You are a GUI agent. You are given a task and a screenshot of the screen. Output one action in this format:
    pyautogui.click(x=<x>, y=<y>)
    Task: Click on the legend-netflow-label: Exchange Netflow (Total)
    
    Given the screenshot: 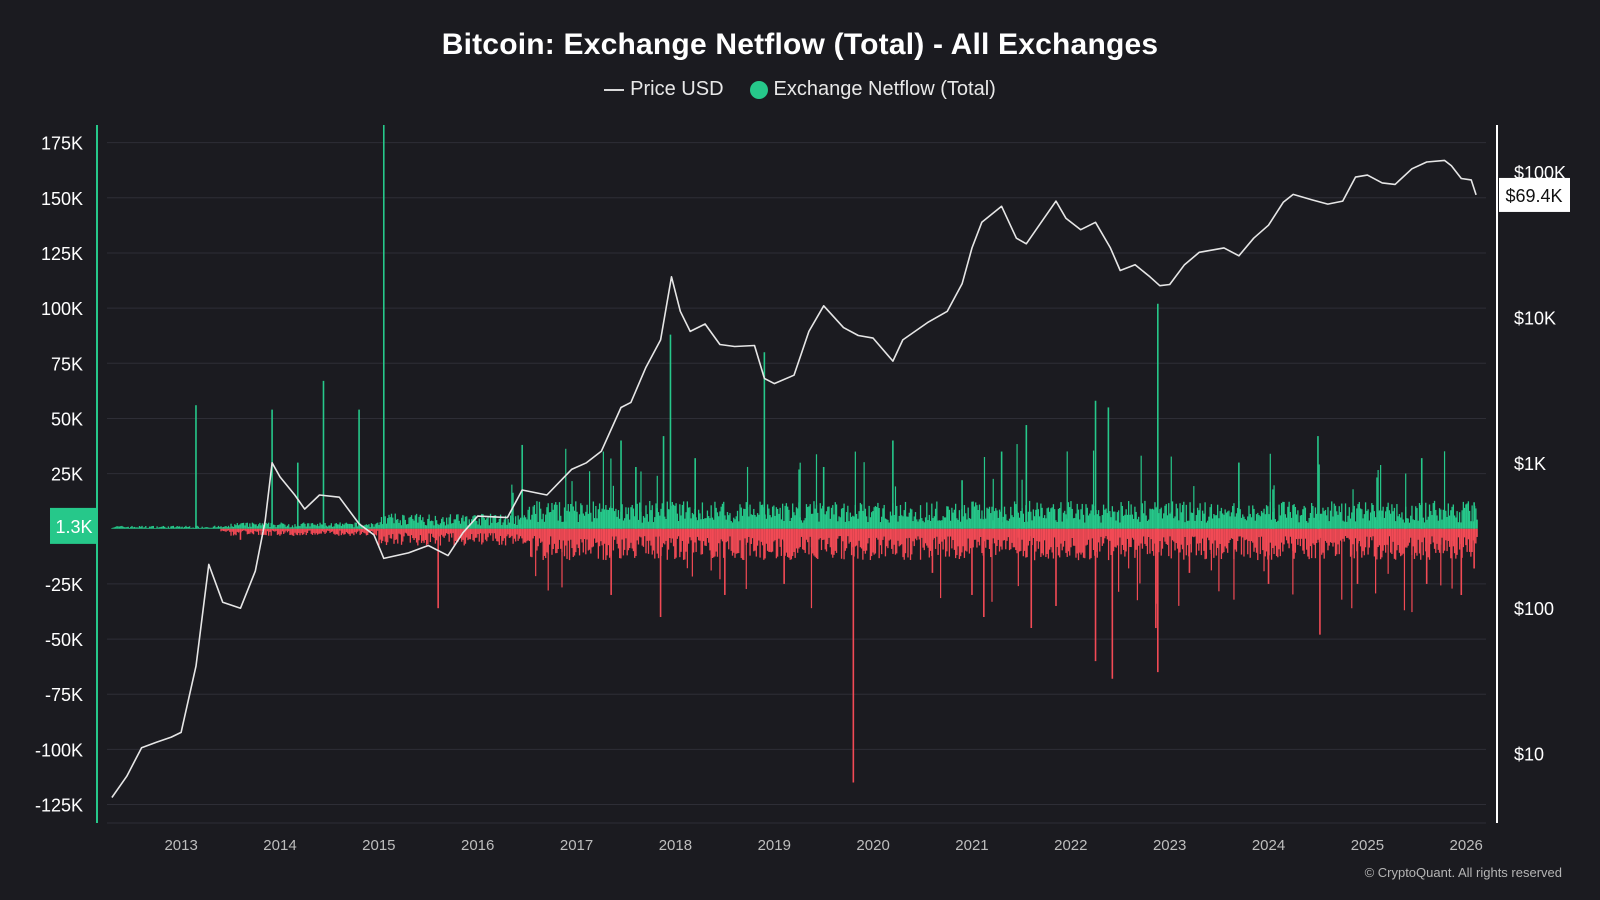 What is the action you would take?
    pyautogui.click(x=884, y=89)
    